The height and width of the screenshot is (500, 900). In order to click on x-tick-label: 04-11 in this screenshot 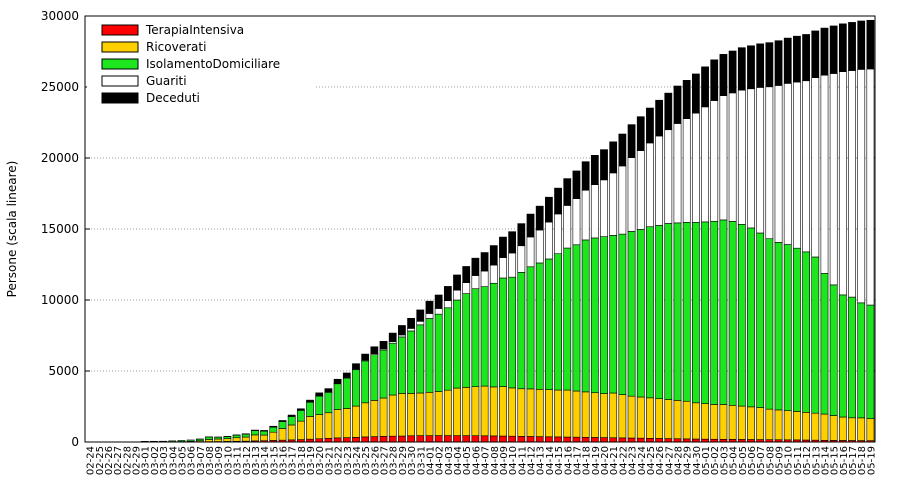, I will do `click(522, 460)`.